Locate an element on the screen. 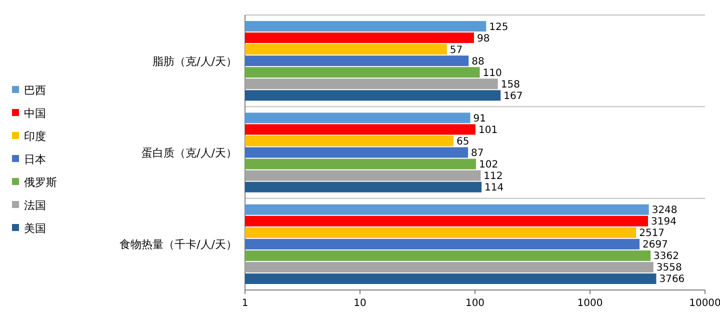 This screenshot has height=326, width=720. data-label: 2697 is located at coordinates (655, 245).